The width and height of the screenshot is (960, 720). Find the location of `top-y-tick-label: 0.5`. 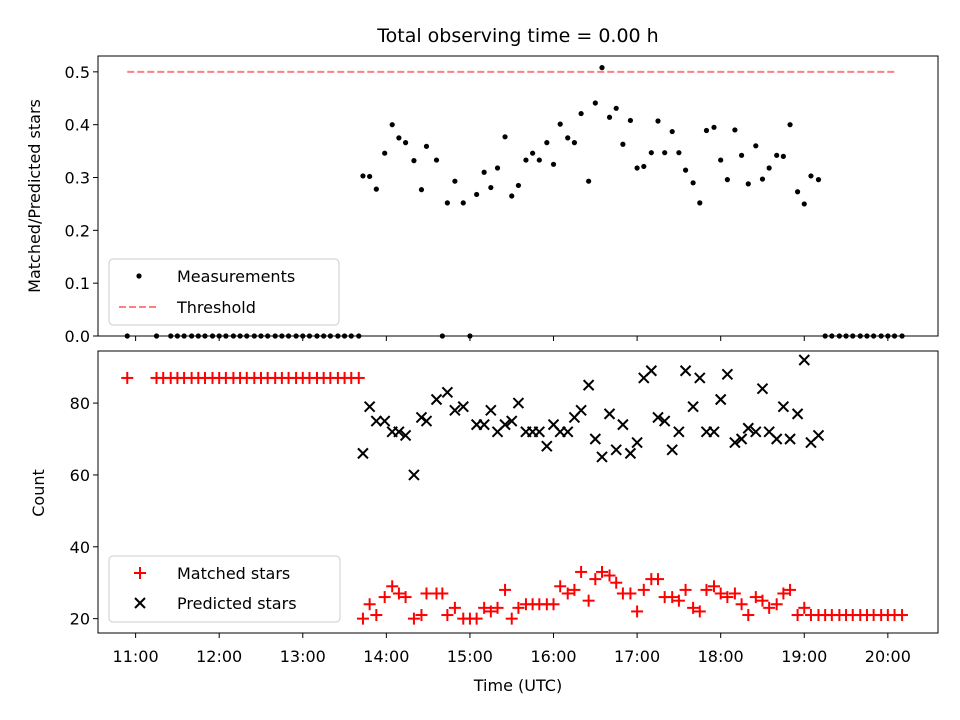

top-y-tick-label: 0.5 is located at coordinates (77, 72).